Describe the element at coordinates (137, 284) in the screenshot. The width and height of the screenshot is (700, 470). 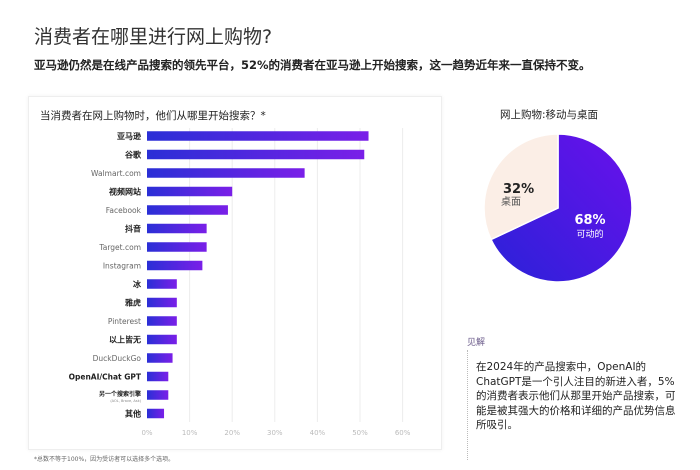
I see `category-label: 冰` at that location.